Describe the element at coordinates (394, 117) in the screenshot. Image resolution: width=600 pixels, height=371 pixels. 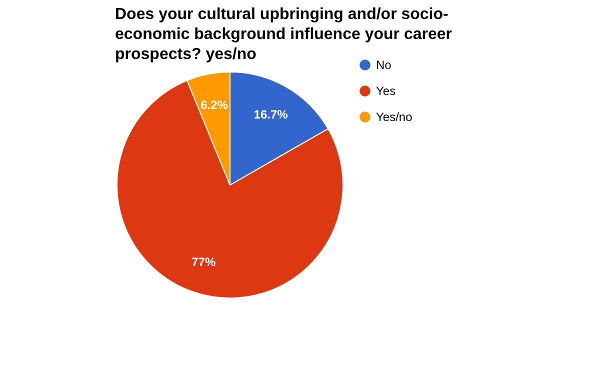
I see `legend-label: Yes/no` at that location.